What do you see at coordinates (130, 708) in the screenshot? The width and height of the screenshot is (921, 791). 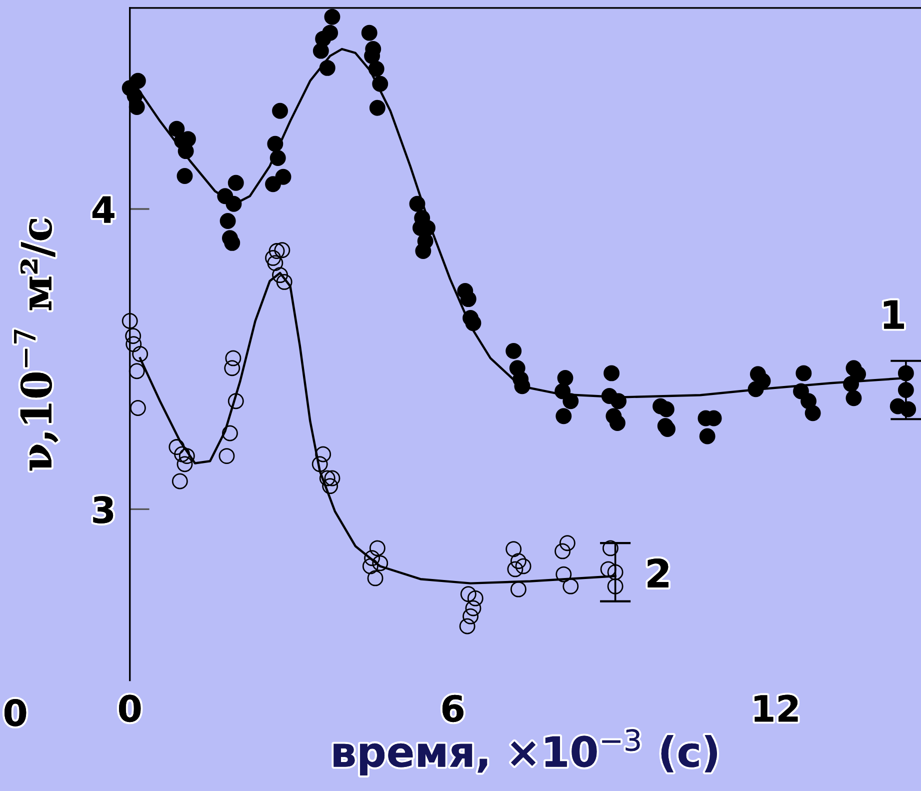 I see `x-tick-label: 0` at bounding box center [130, 708].